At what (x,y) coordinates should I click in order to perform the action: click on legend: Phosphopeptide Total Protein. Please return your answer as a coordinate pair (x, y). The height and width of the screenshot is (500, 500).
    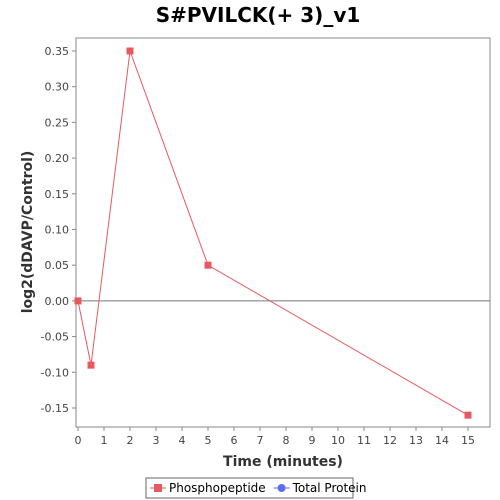
    Looking at the image, I should click on (256, 488).